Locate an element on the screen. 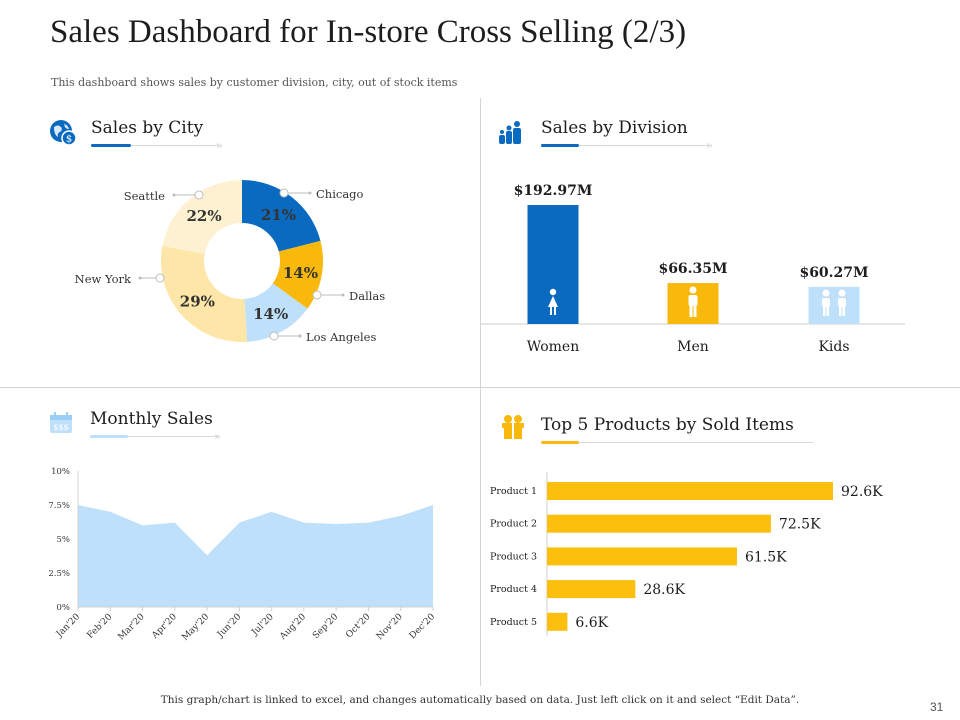 The height and width of the screenshot is (720, 960). donut-slice-chicago is located at coordinates (281, 216).